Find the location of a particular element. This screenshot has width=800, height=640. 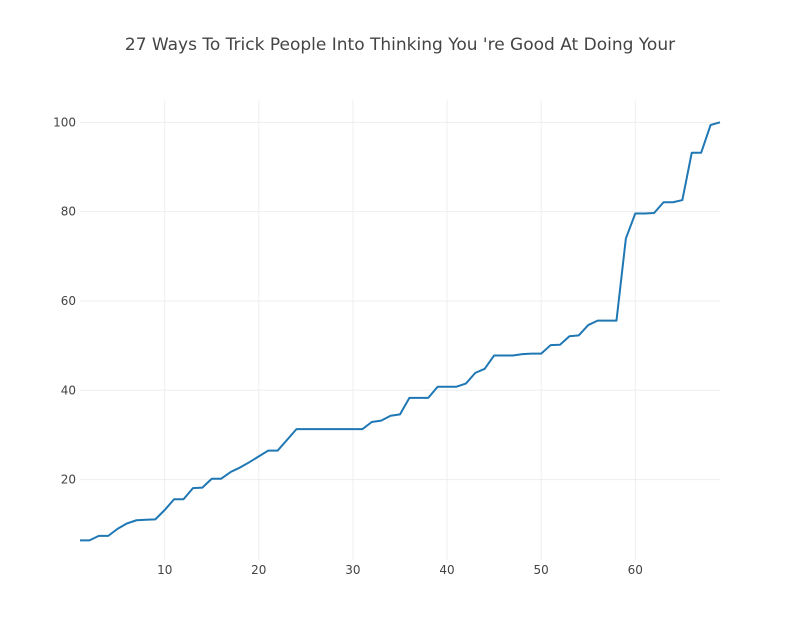

x-tick-label: 60 is located at coordinates (635, 570).